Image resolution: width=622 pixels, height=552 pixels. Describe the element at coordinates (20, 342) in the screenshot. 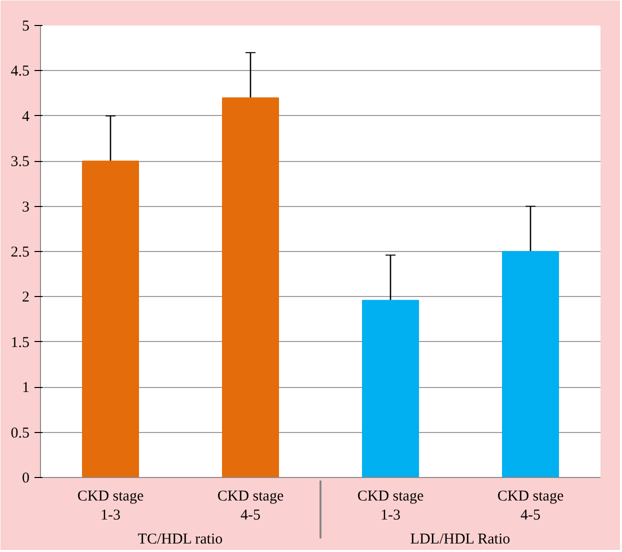

I see `y-tick-label: 1.5` at that location.